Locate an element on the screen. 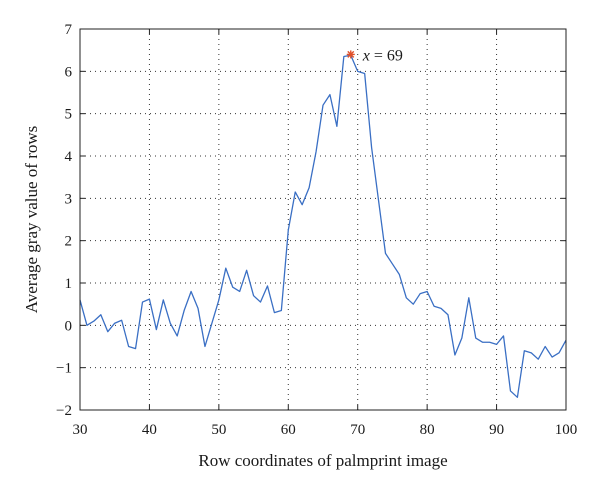 The image size is (600, 491). x-tick-label: 30 is located at coordinates (80, 430).